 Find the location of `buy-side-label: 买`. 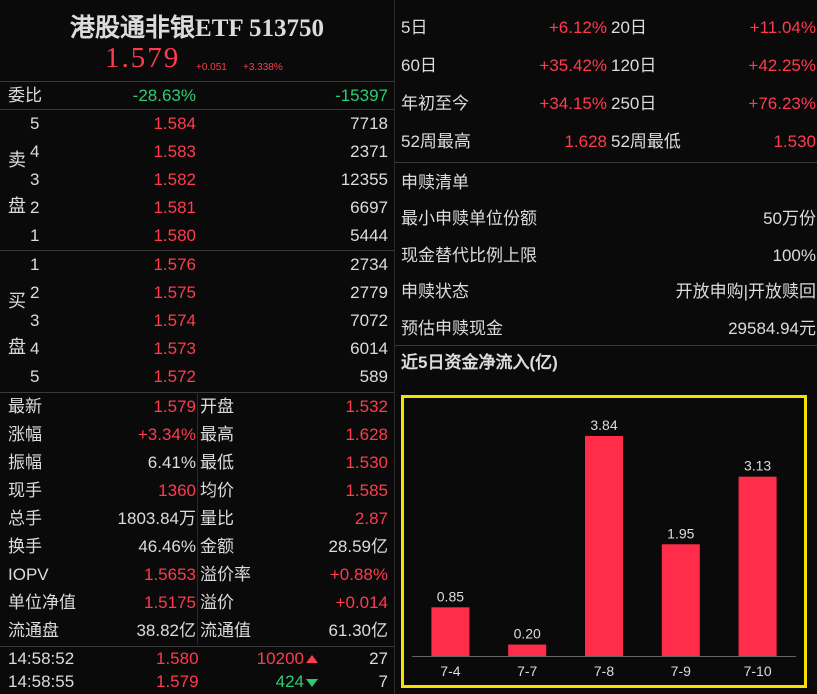

buy-side-label: 买 is located at coordinates (17, 301).